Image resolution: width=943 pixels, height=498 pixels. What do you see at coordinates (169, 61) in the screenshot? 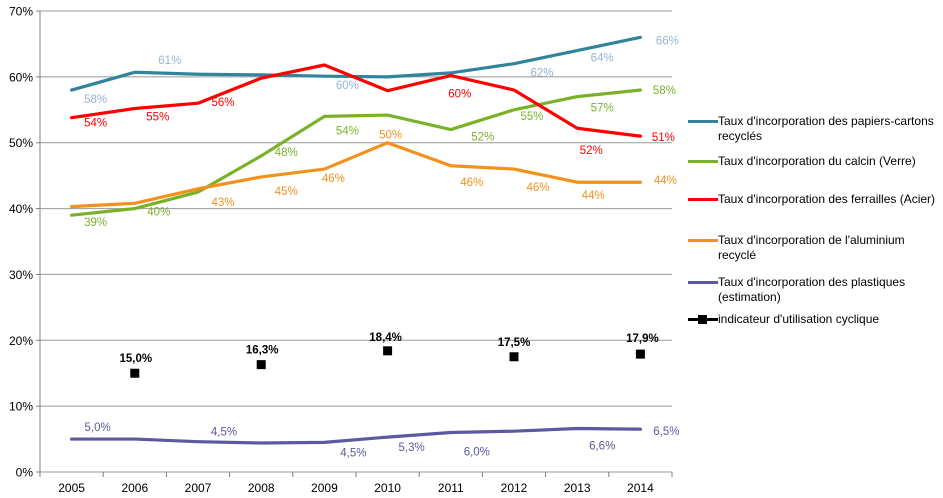
I see `data-label-papiers-cartons: 61%` at bounding box center [169, 61].